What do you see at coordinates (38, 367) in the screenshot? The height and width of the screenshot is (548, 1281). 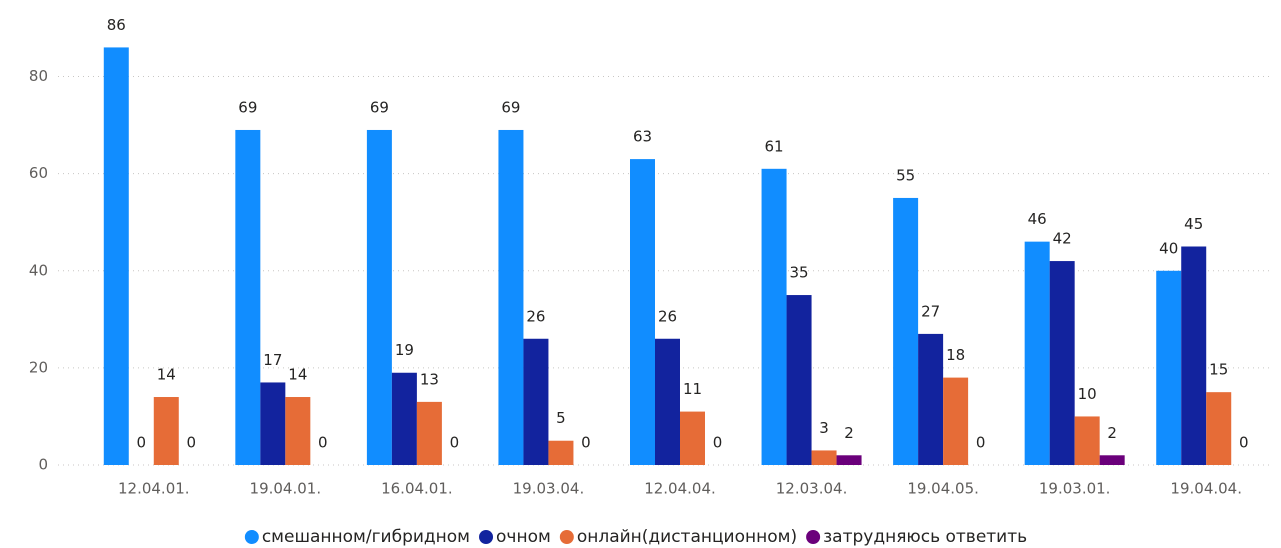 I see `y-tick-label: 20` at bounding box center [38, 367].